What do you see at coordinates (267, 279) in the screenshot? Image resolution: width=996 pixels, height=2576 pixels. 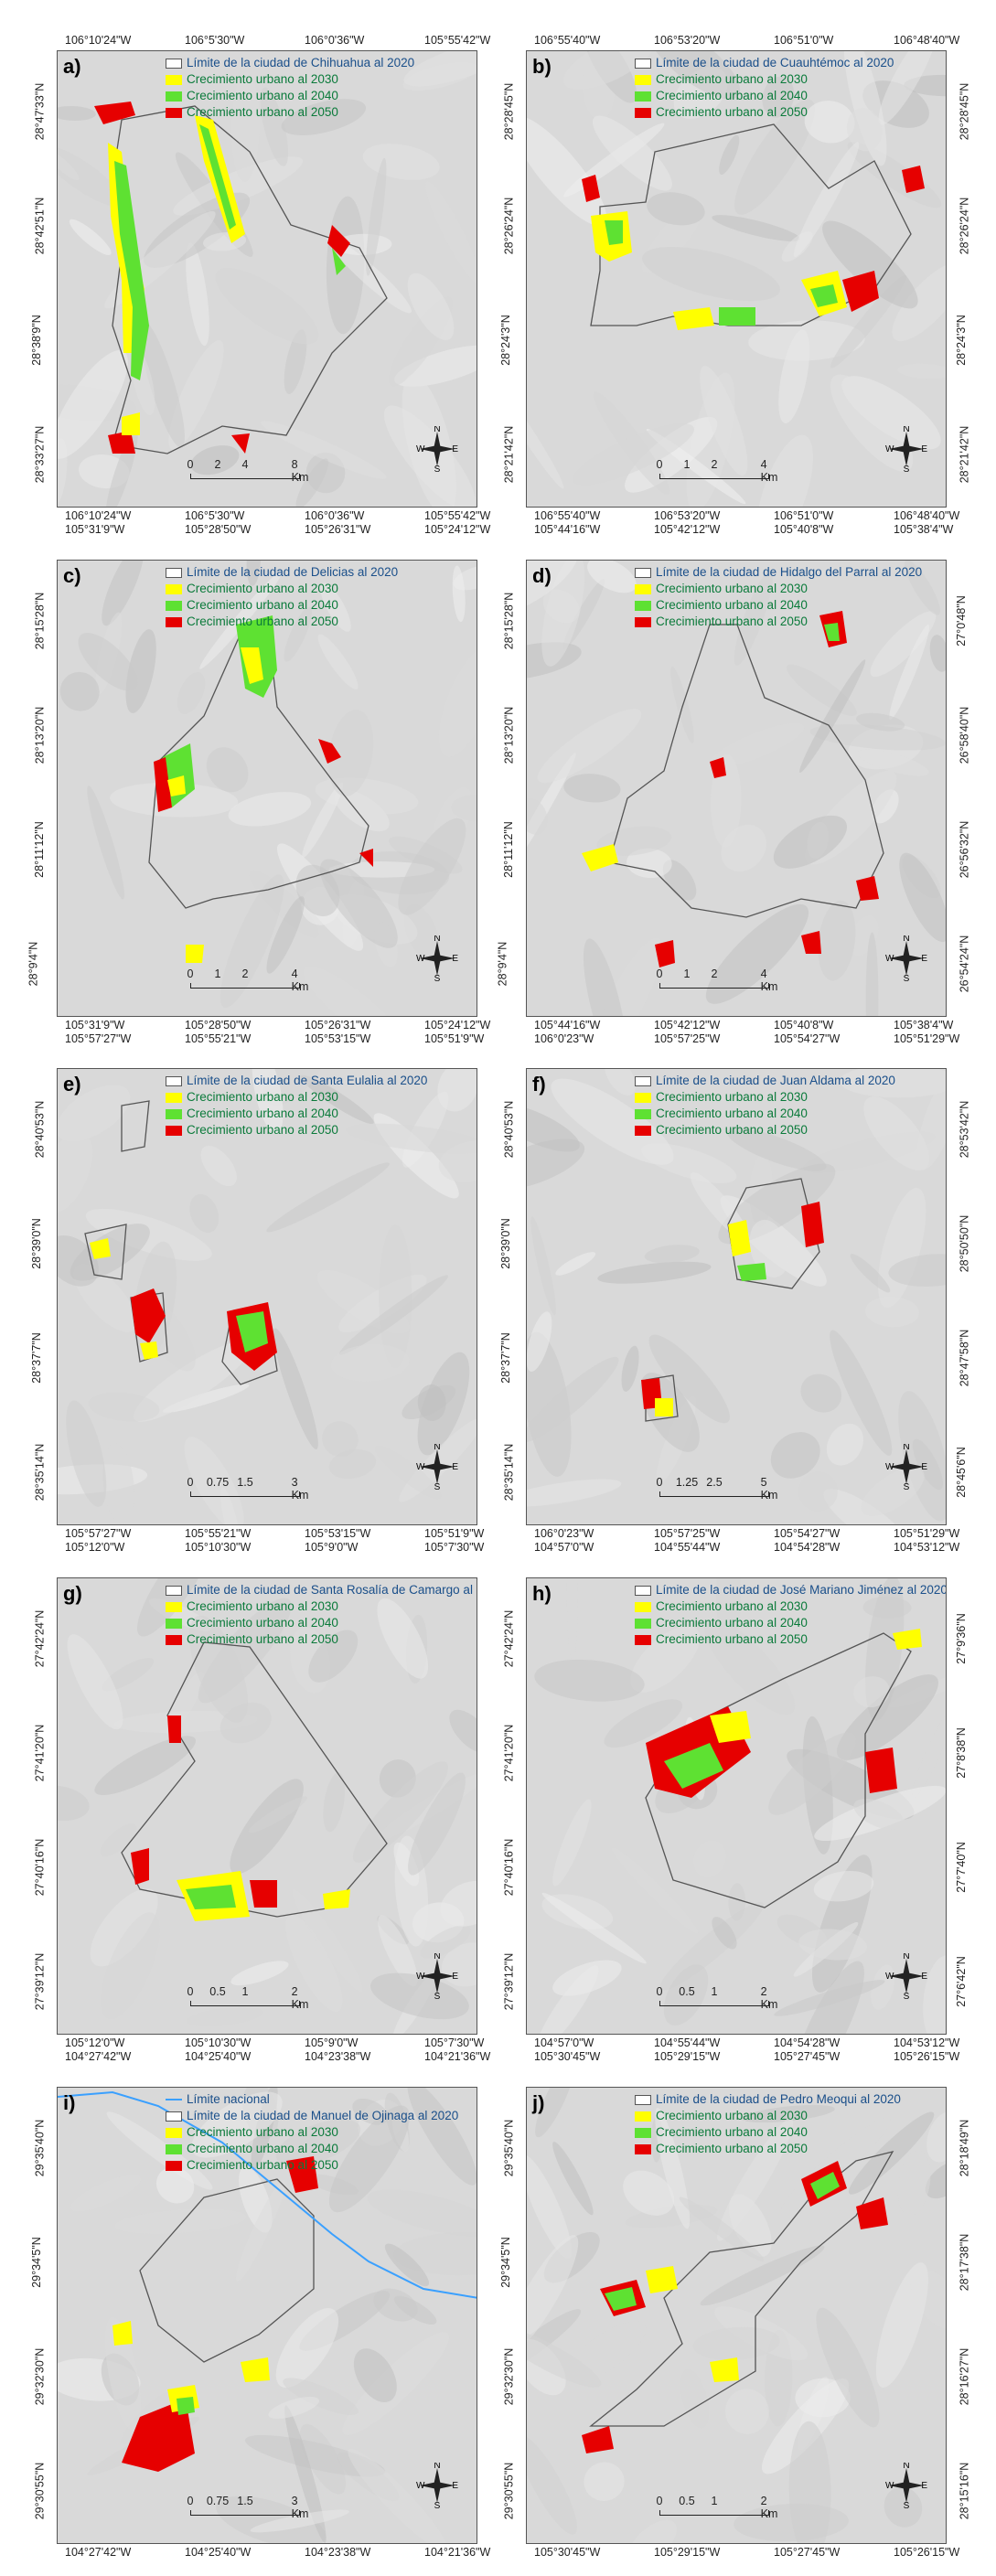 I see `map-canvas` at bounding box center [267, 279].